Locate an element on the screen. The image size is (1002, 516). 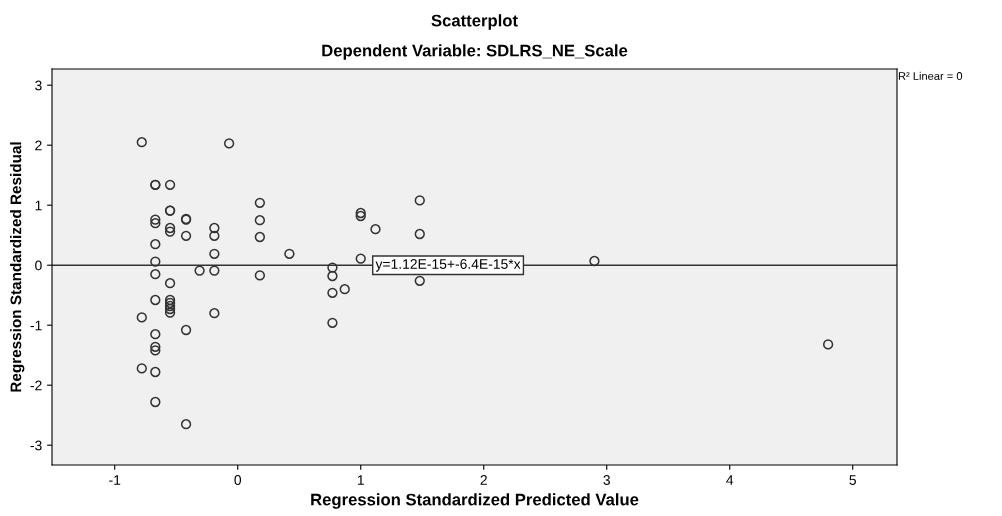
x-tick-label: 5 is located at coordinates (852, 480).